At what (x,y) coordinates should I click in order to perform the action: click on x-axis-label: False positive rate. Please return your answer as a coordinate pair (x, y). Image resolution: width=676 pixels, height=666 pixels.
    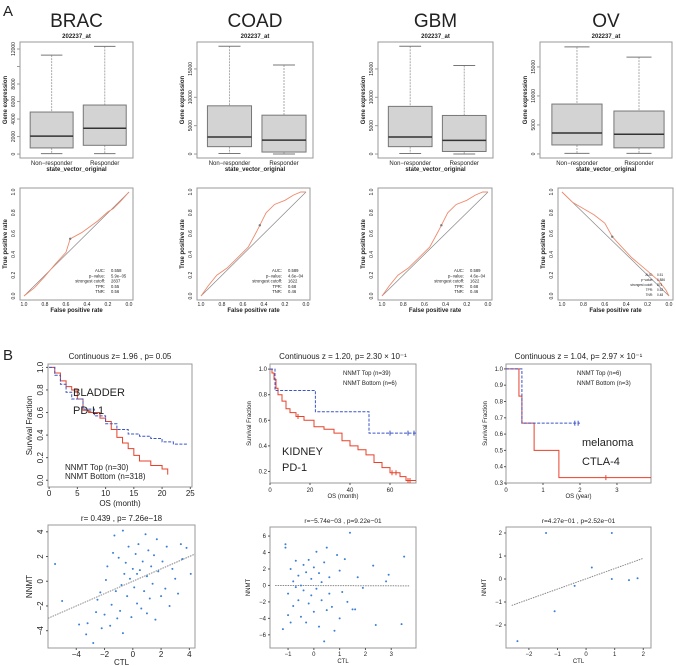
    Looking at the image, I should click on (76, 311).